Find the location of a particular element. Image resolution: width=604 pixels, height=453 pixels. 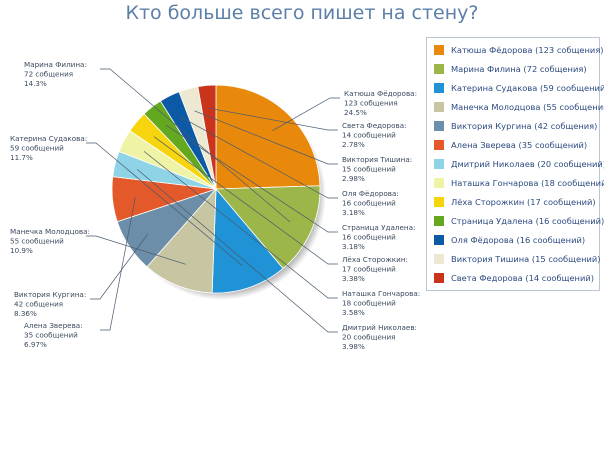

callout-name: Манечка Молодцова: is located at coordinates (50, 231).